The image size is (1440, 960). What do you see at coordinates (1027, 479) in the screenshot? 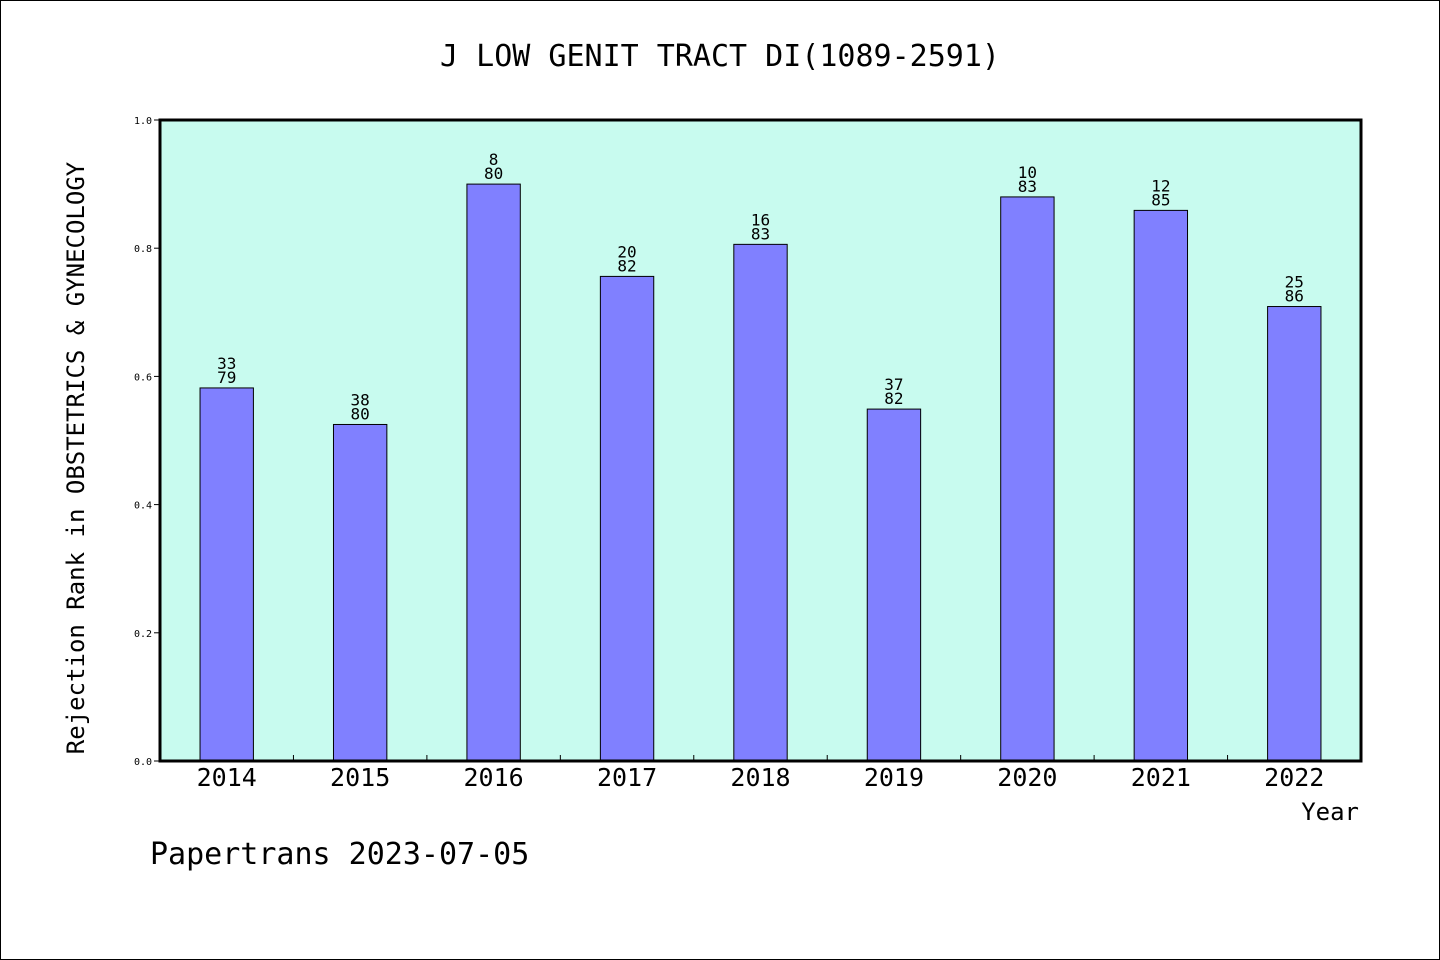
I see `bar-2020` at bounding box center [1027, 479].